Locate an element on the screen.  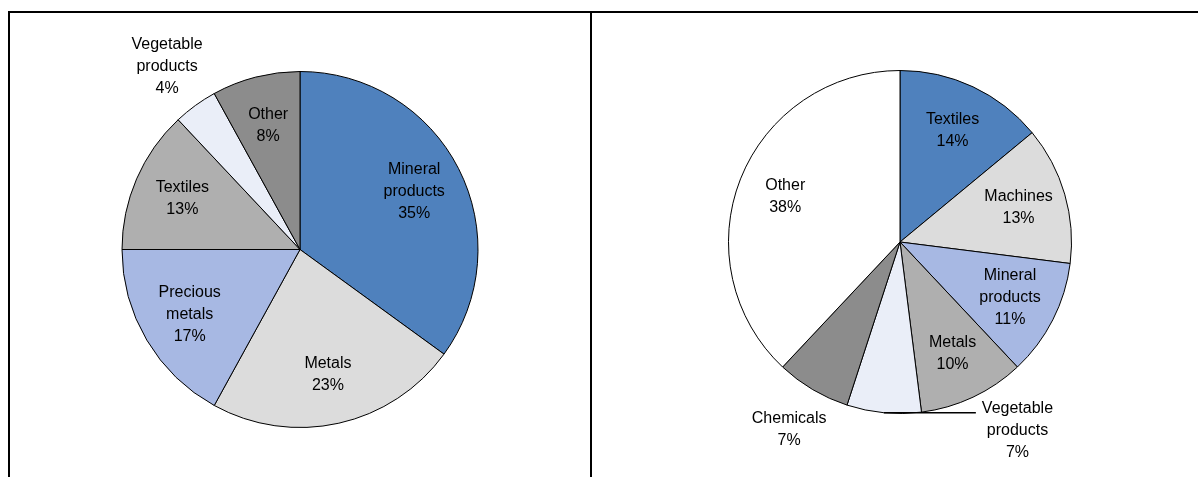
data-label: 11% is located at coordinates (1010, 319).